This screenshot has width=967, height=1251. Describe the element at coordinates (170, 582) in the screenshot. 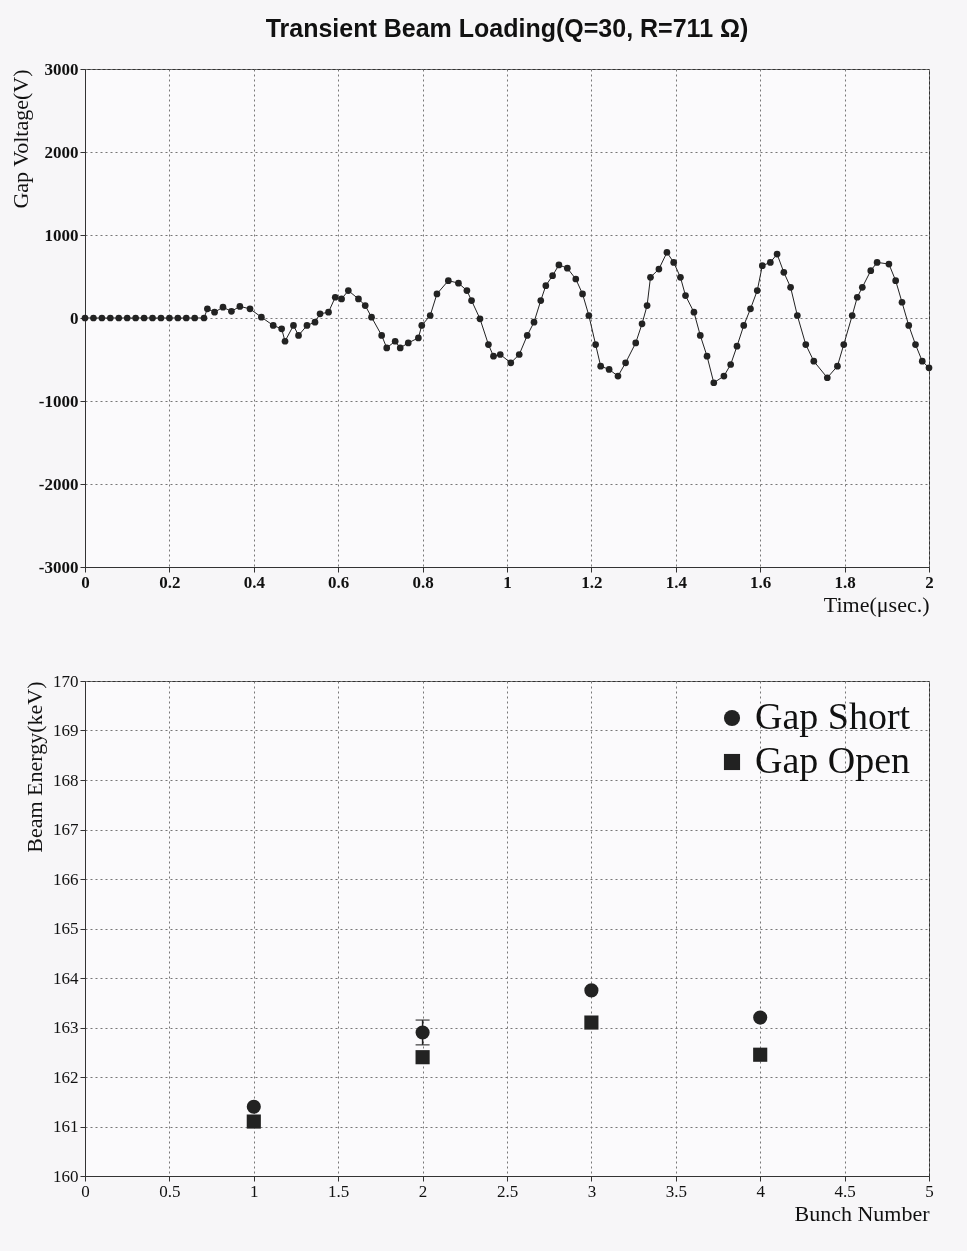

I see `x-tick-label: 0.2` at that location.